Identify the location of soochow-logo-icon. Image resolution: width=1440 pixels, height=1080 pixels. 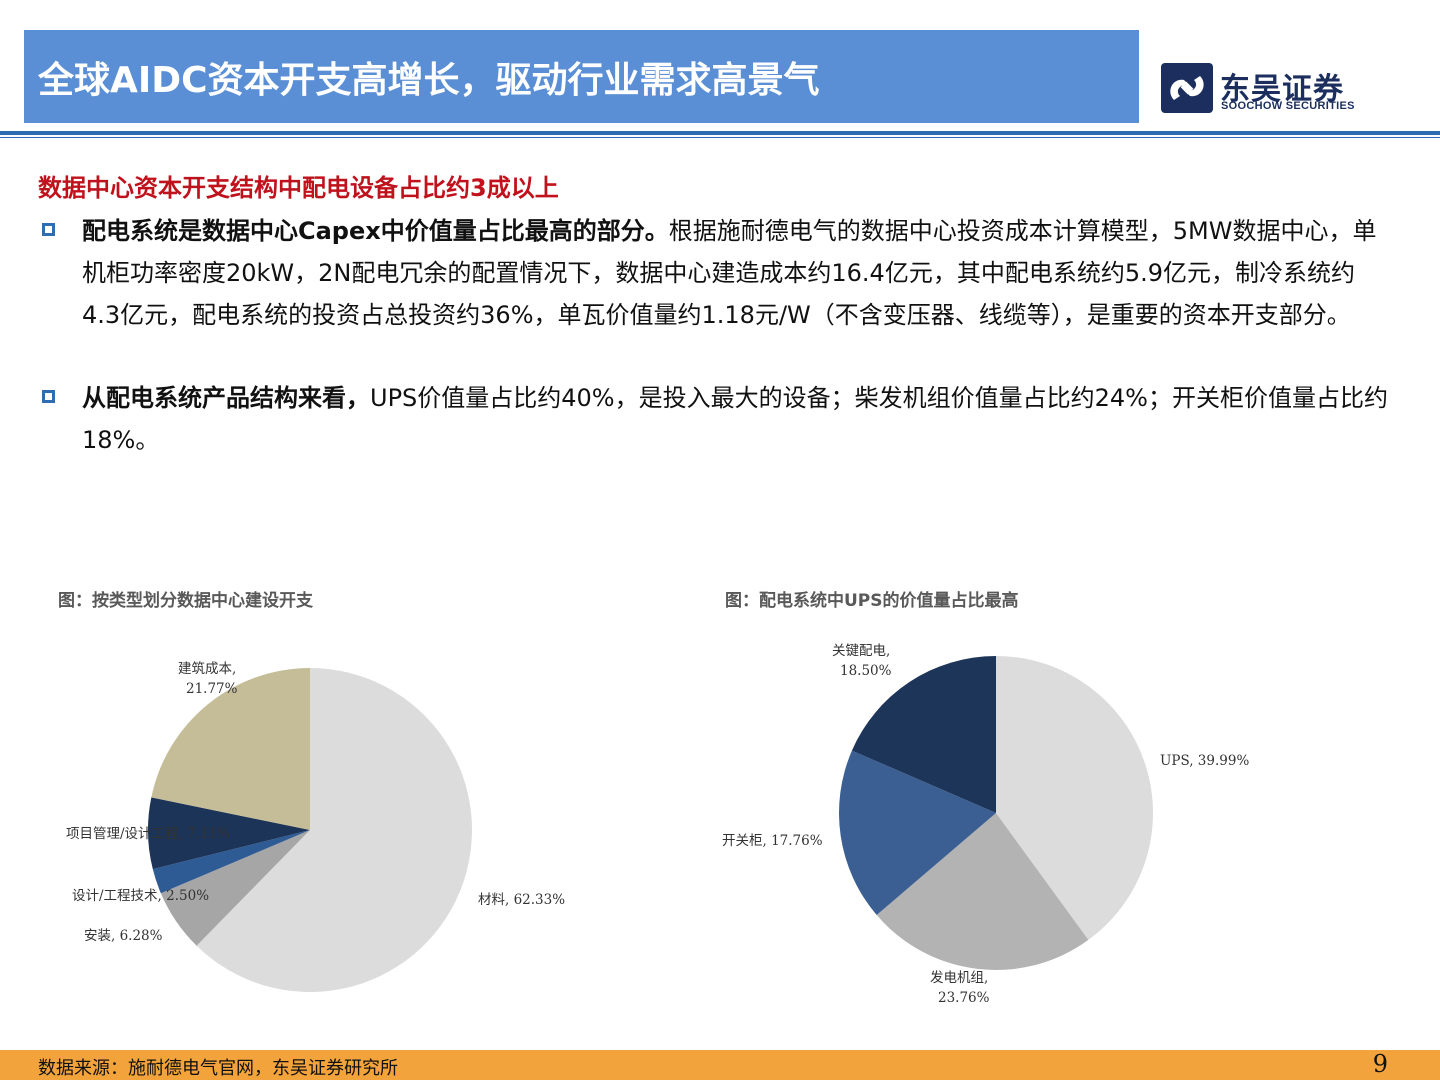
(1187, 88).